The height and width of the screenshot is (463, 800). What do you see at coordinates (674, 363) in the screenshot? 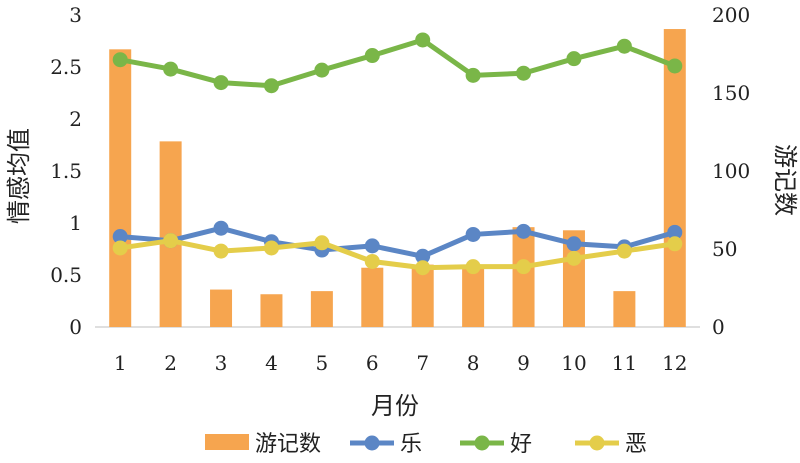
I see `x-tick-label: 12` at bounding box center [674, 363].